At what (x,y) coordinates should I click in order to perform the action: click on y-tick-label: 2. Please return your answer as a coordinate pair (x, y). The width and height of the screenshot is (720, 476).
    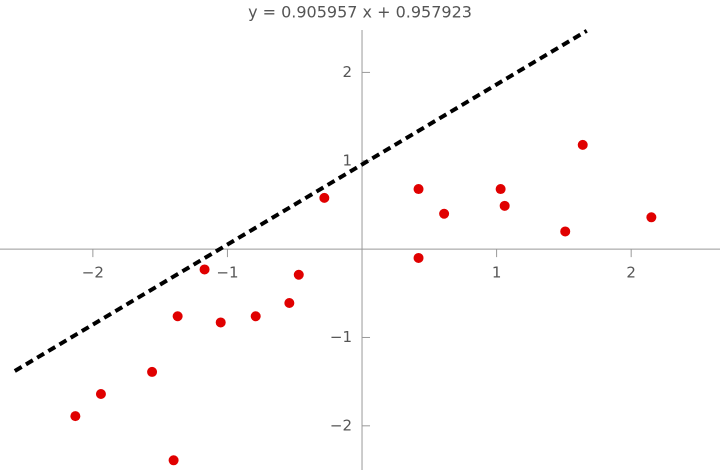
    Looking at the image, I should click on (347, 72).